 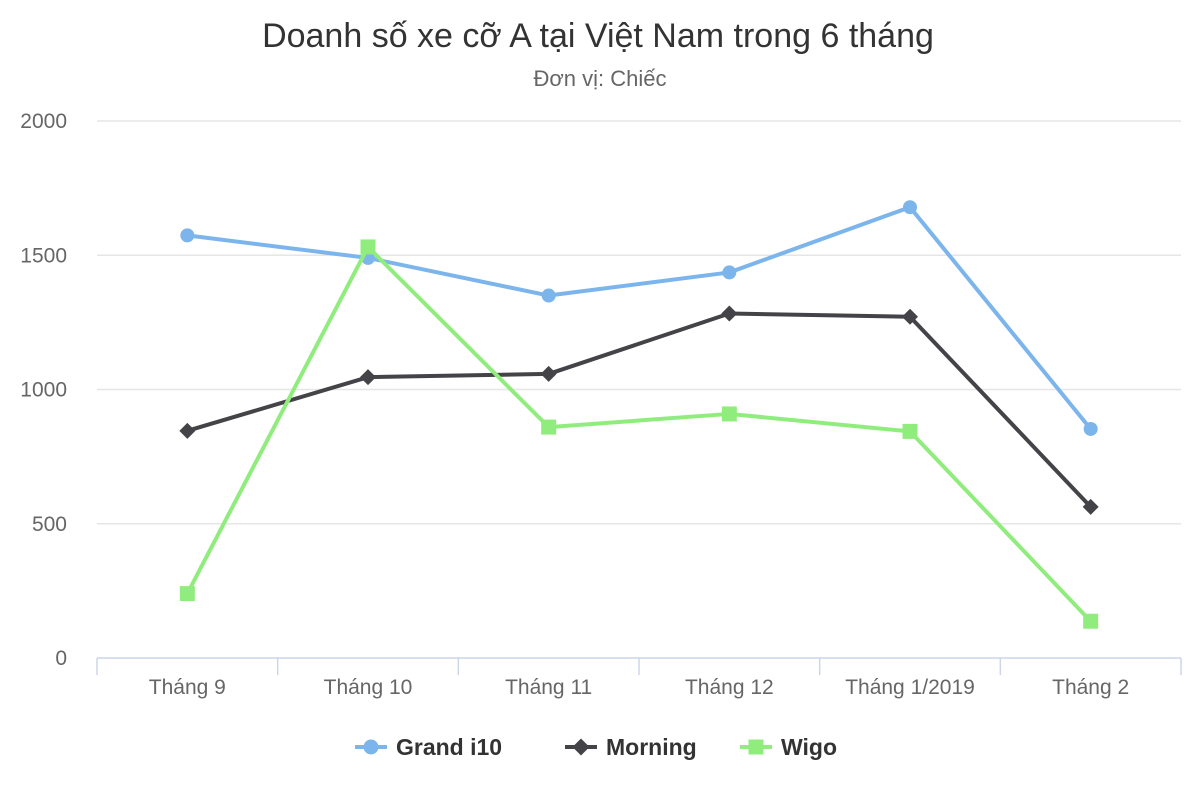 I want to click on x-tick-label: Tháng 1/2019, so click(x=910, y=687).